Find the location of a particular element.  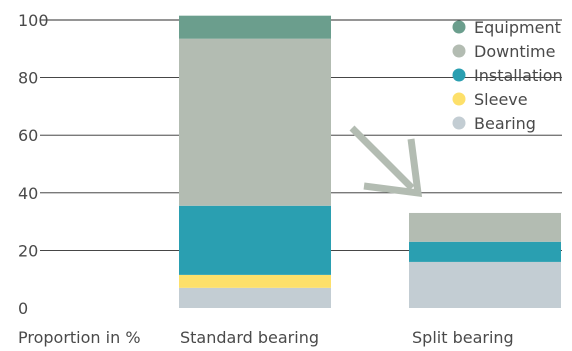

trend-arrow-shaft is located at coordinates (382, 158).